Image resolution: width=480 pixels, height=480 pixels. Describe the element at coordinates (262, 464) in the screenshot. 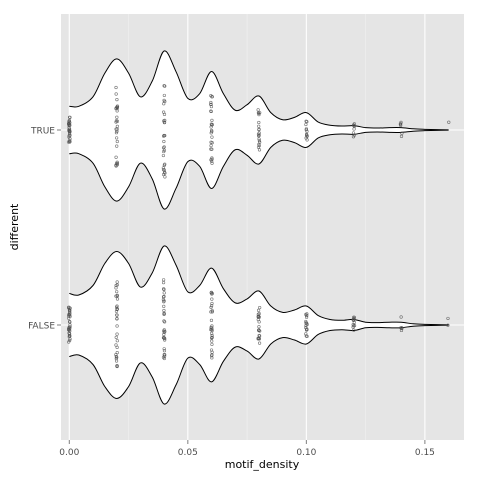

I see `x-axis-title: motif_density` at that location.